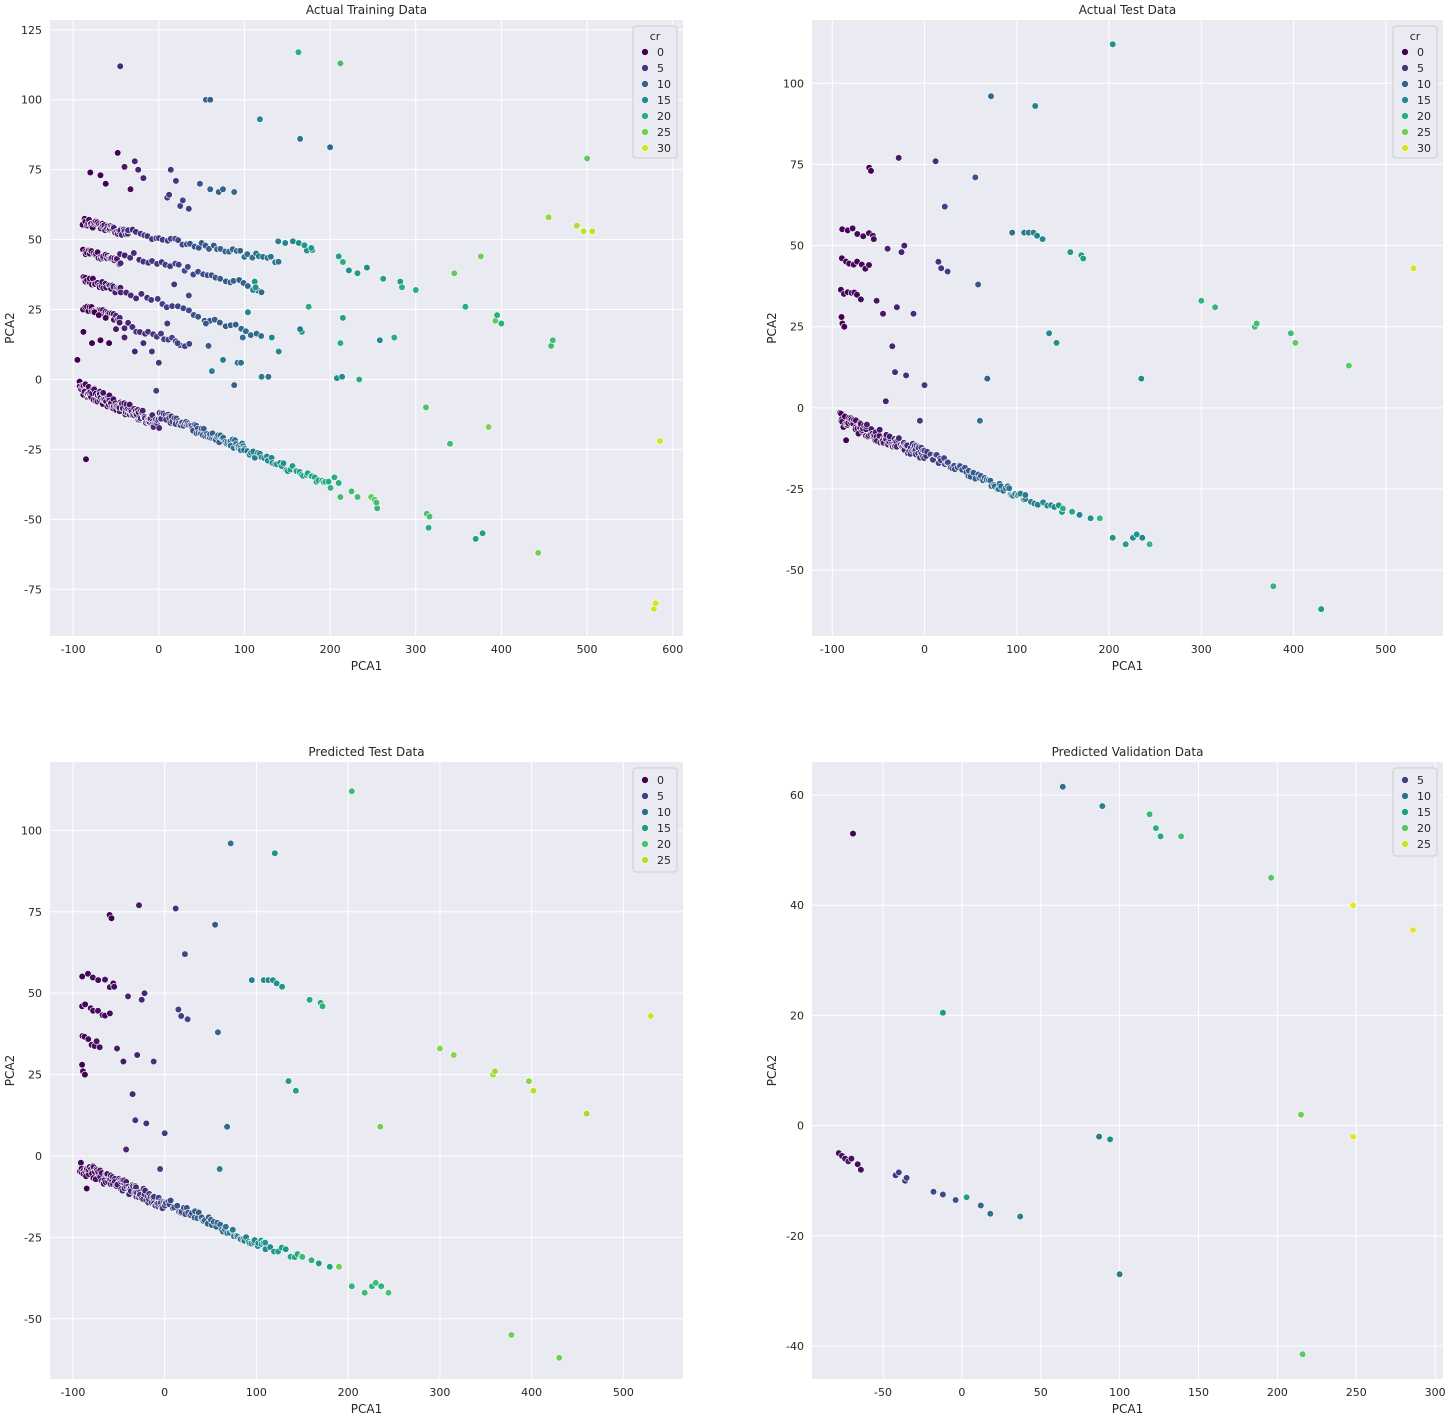 The height and width of the screenshot is (1420, 1453). What do you see at coordinates (158, 649) in the screenshot?
I see `x-tick-label: 0` at bounding box center [158, 649].